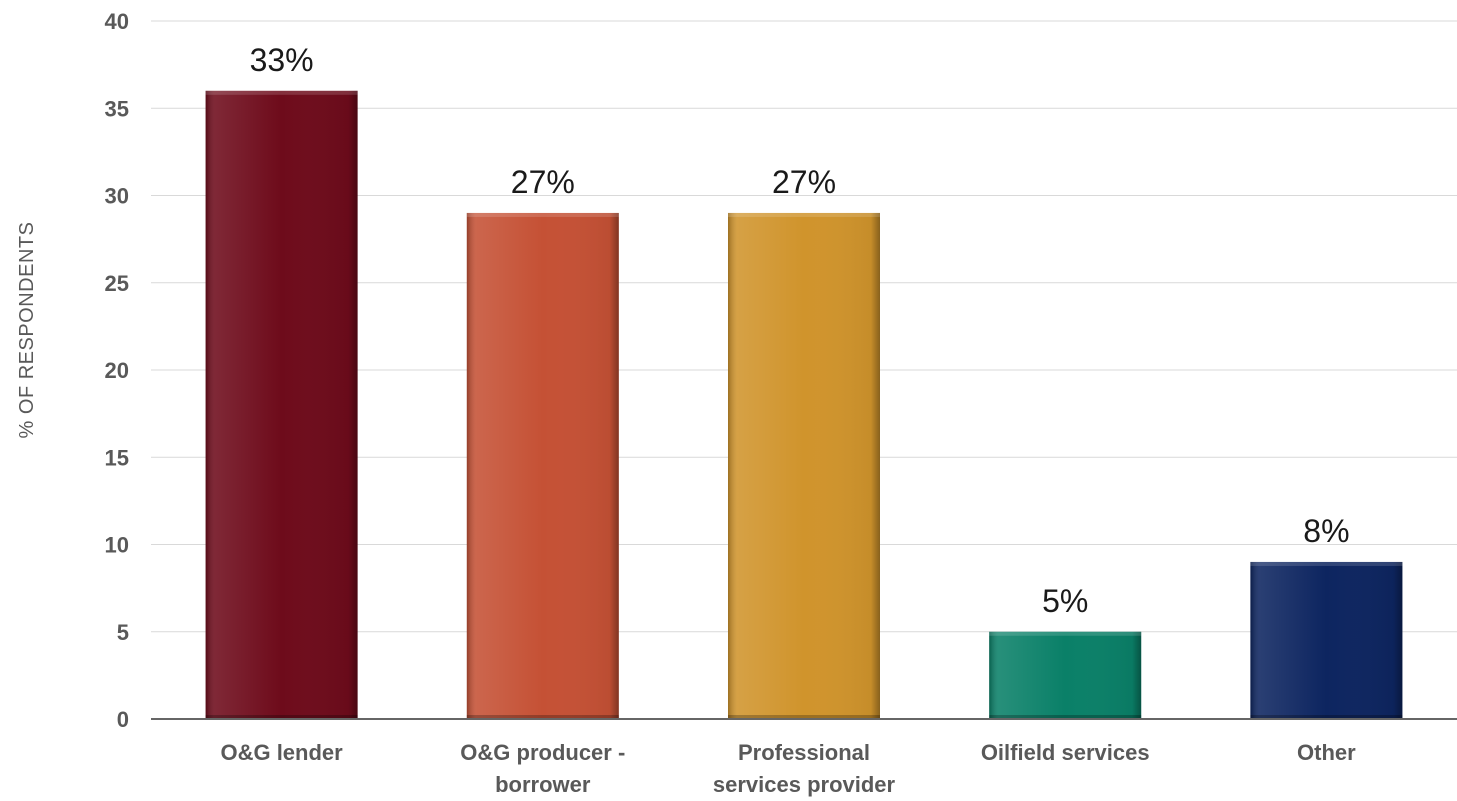 This screenshot has width=1457, height=801. Describe the element at coordinates (1326, 531) in the screenshot. I see `data-label: 8%` at that location.